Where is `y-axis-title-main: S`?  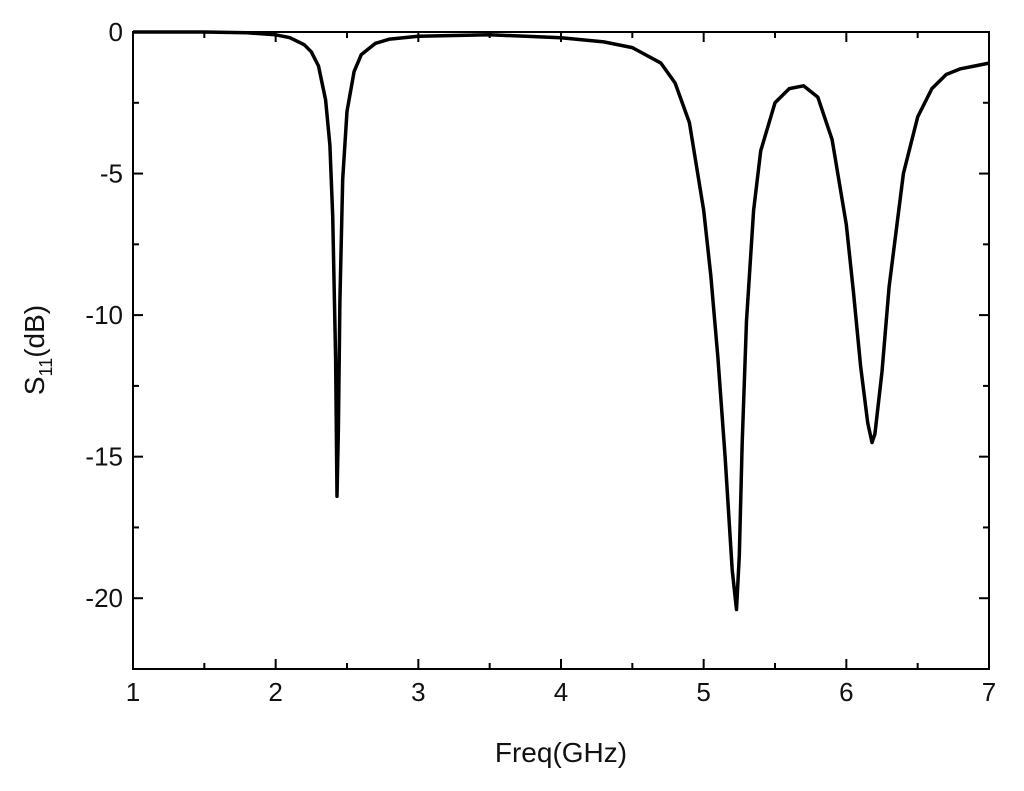
y-axis-title-main: S is located at coordinates (34, 385).